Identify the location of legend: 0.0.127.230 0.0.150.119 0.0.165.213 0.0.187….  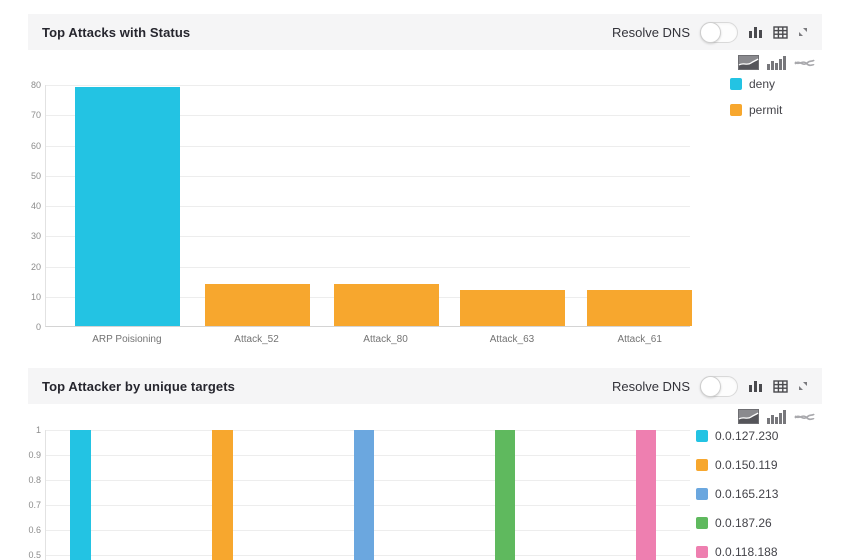
(737, 494).